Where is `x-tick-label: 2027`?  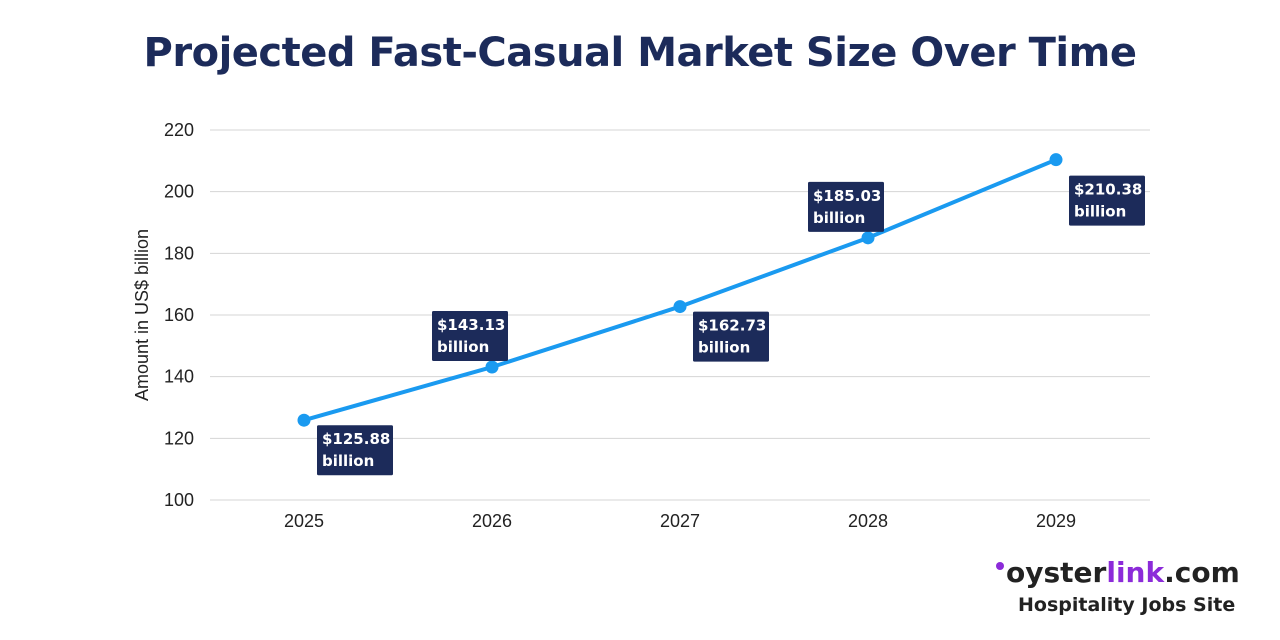
x-tick-label: 2027 is located at coordinates (680, 521).